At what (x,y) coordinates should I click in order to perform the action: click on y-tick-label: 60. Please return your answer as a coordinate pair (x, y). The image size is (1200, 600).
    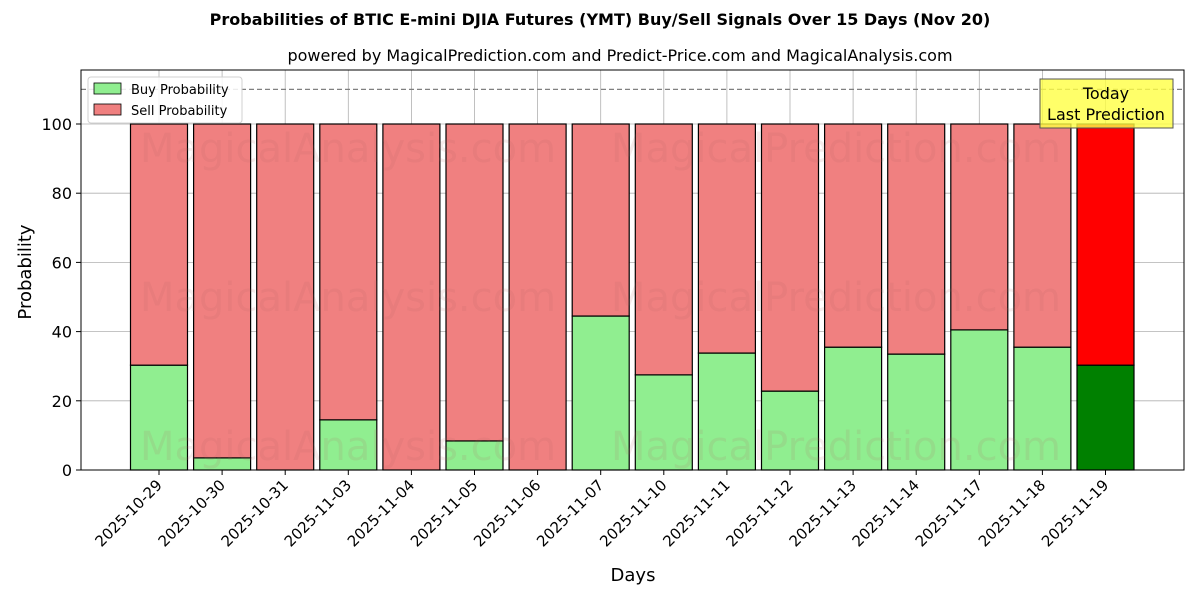
    Looking at the image, I should click on (62, 262).